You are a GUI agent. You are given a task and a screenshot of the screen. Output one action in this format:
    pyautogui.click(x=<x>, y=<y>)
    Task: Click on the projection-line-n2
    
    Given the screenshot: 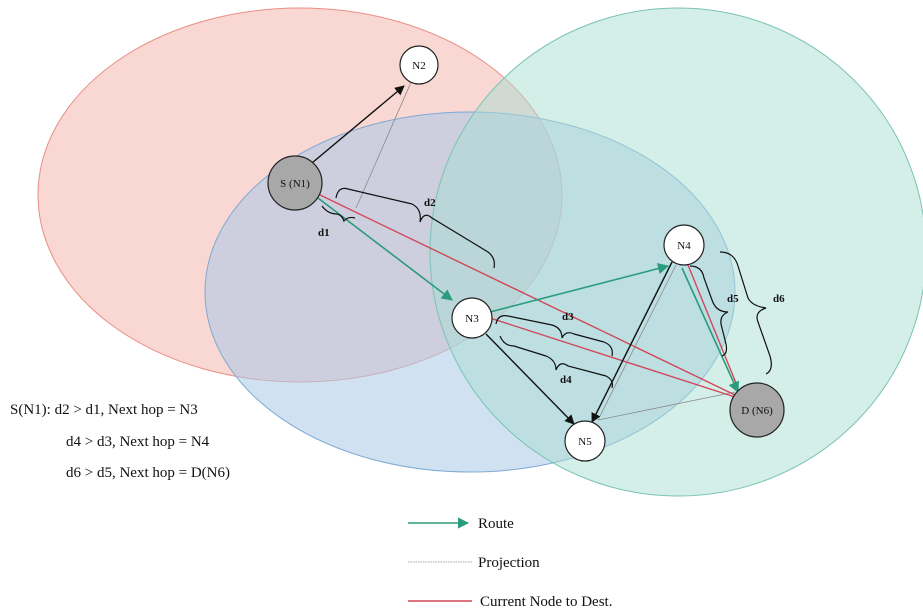 What is the action you would take?
    pyautogui.click(x=384, y=144)
    